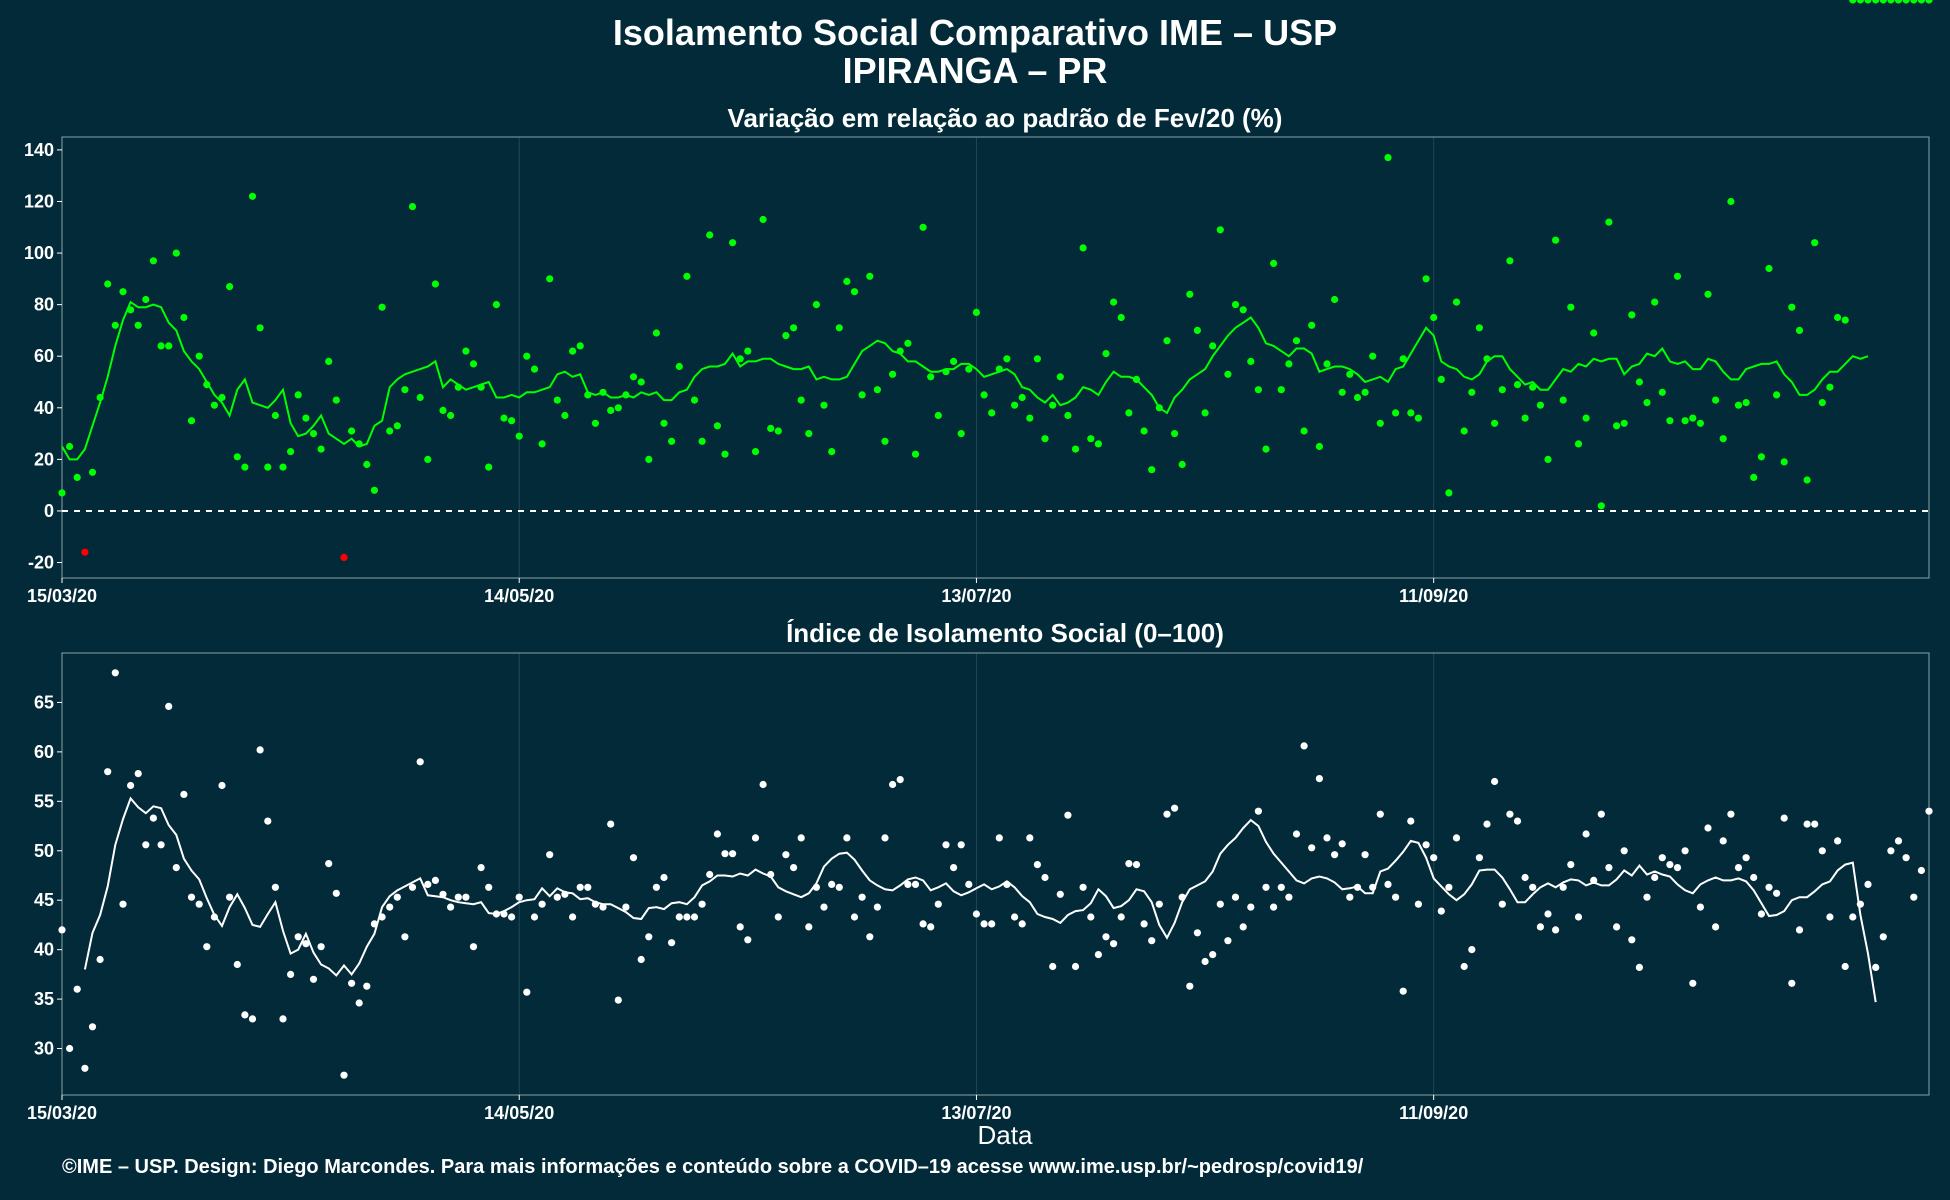 The image size is (1950, 1200). What do you see at coordinates (976, 596) in the screenshot?
I see `p1-x-tick-label: 13/07/20` at bounding box center [976, 596].